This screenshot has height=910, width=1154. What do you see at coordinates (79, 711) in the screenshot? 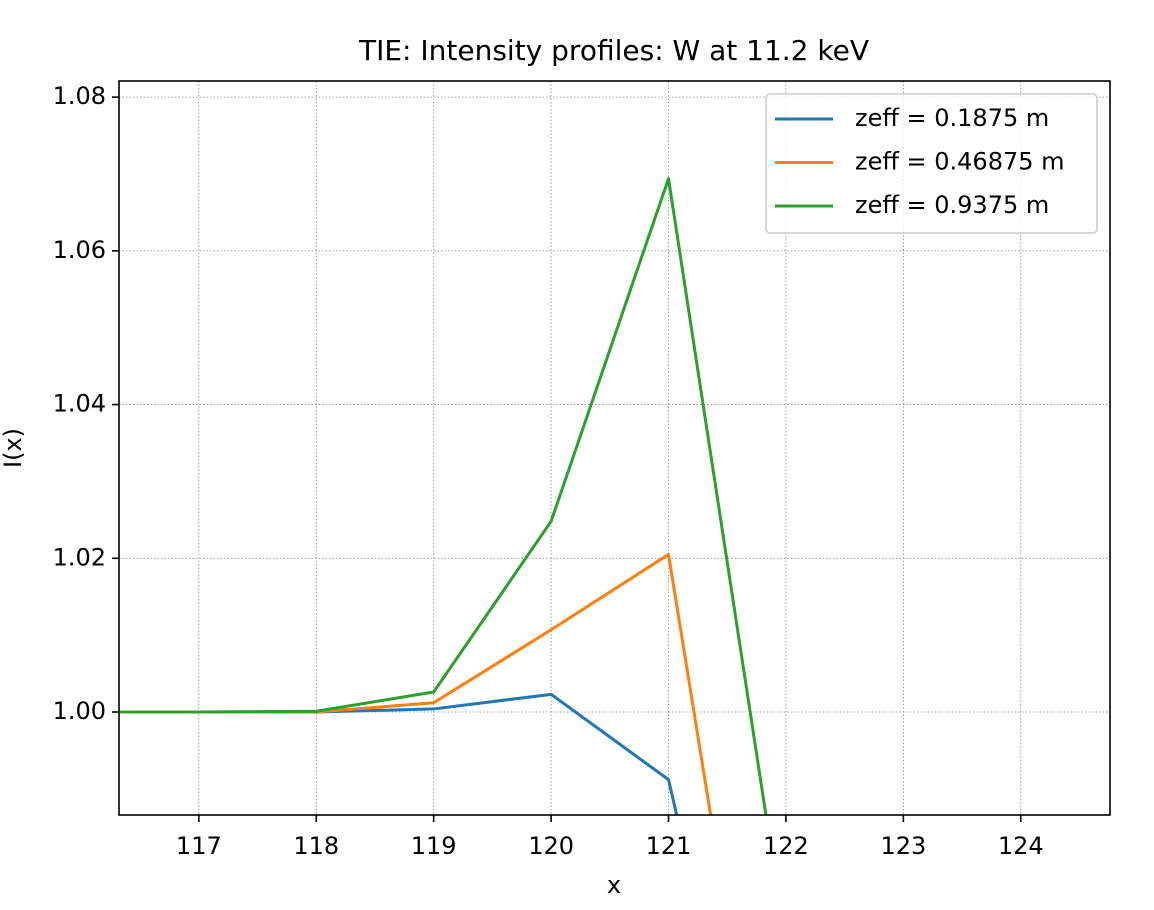
I see `y-tick-label: 1.00` at bounding box center [79, 711].